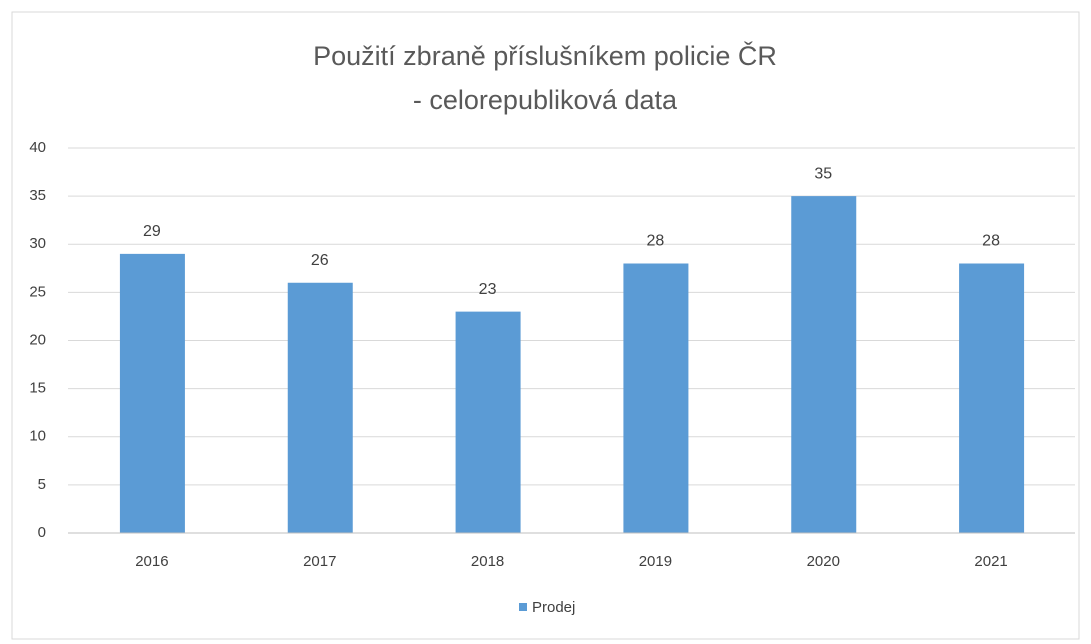 The height and width of the screenshot is (644, 1091). Describe the element at coordinates (823, 173) in the screenshot. I see `data-label: 35` at that location.